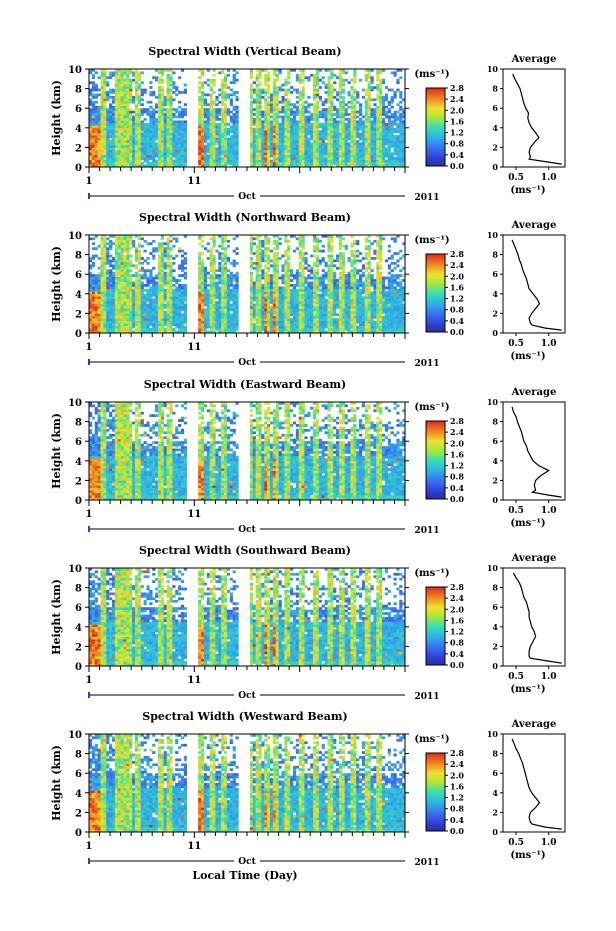  I want to click on month-label-bg, so click(247, 196).